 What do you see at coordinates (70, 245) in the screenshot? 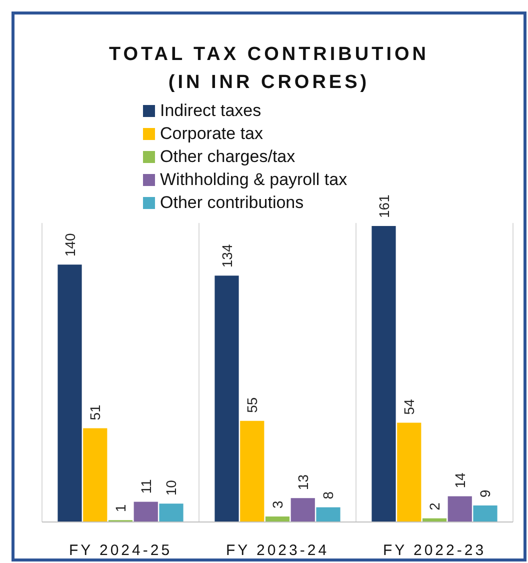
I see `data-label: 140` at bounding box center [70, 245].